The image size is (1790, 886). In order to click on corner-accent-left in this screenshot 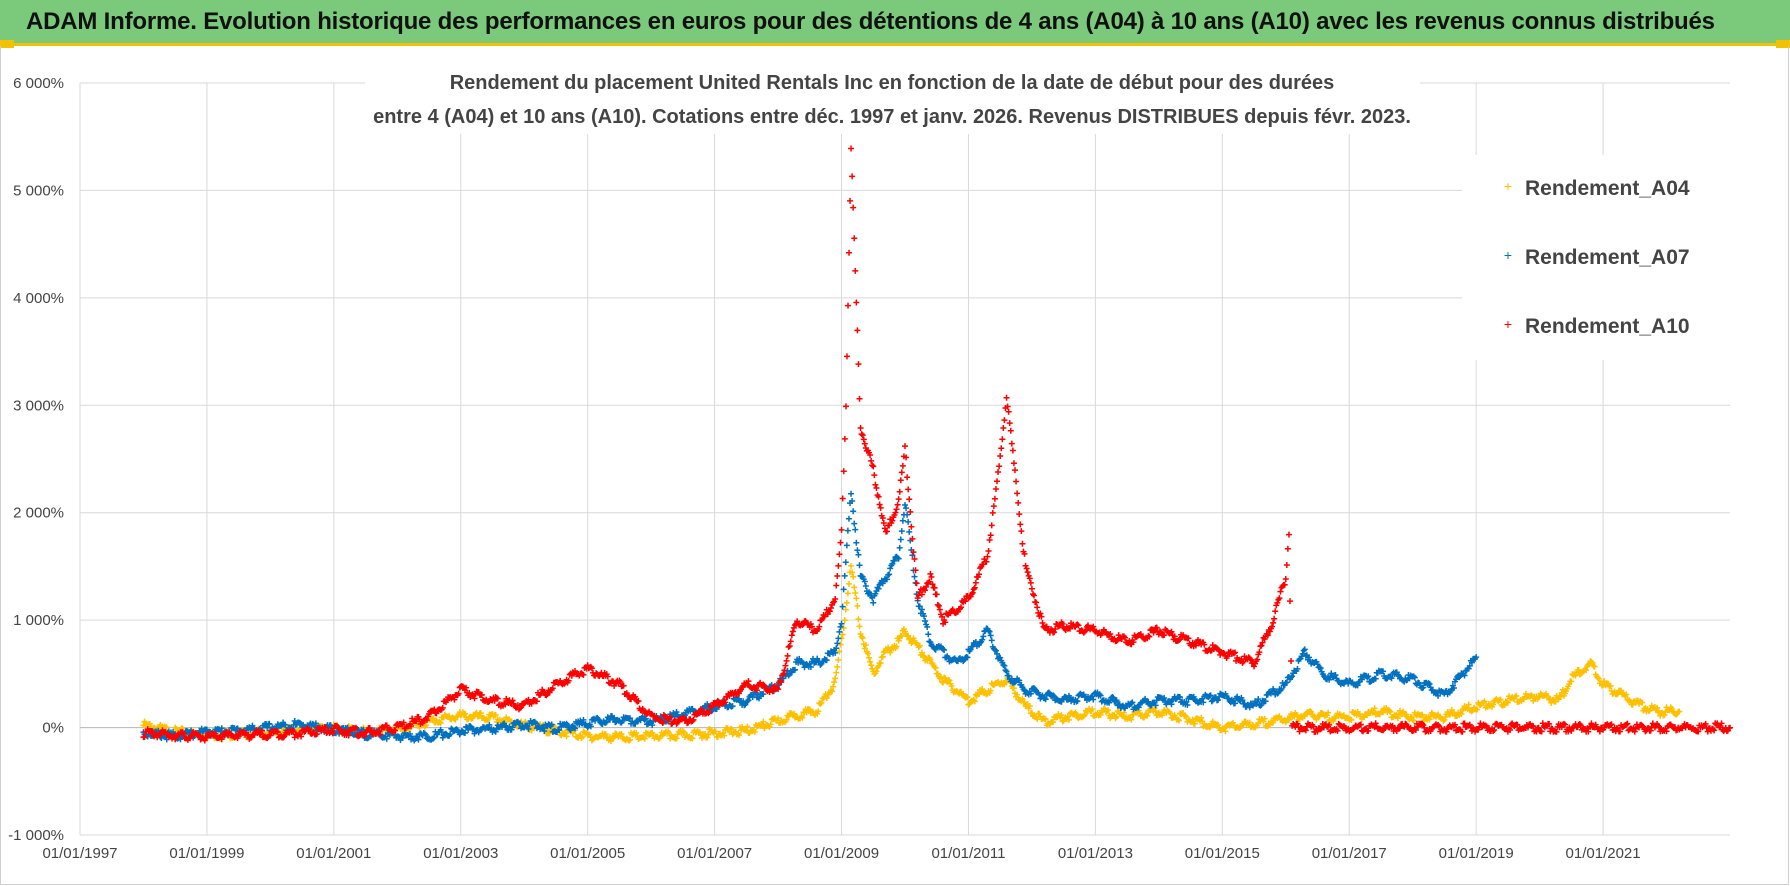, I will do `click(7, 44)`.